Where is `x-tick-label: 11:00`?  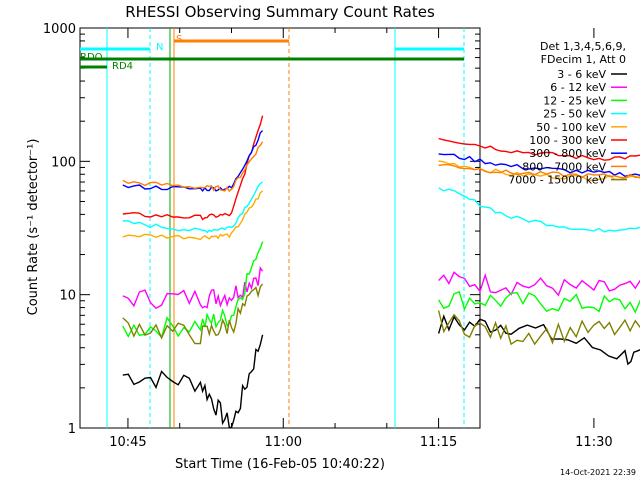 x-tick-label: 11:00 is located at coordinates (283, 442).